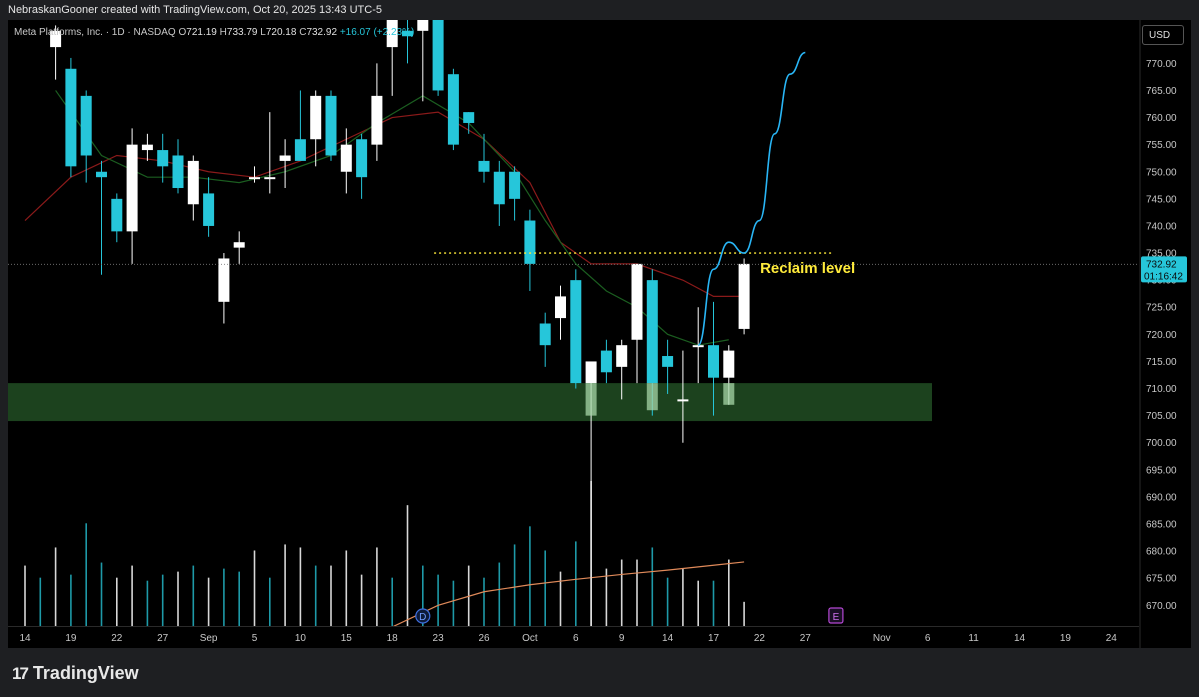 This screenshot has width=1199, height=697. I want to click on high-value: 733.79, so click(242, 32).